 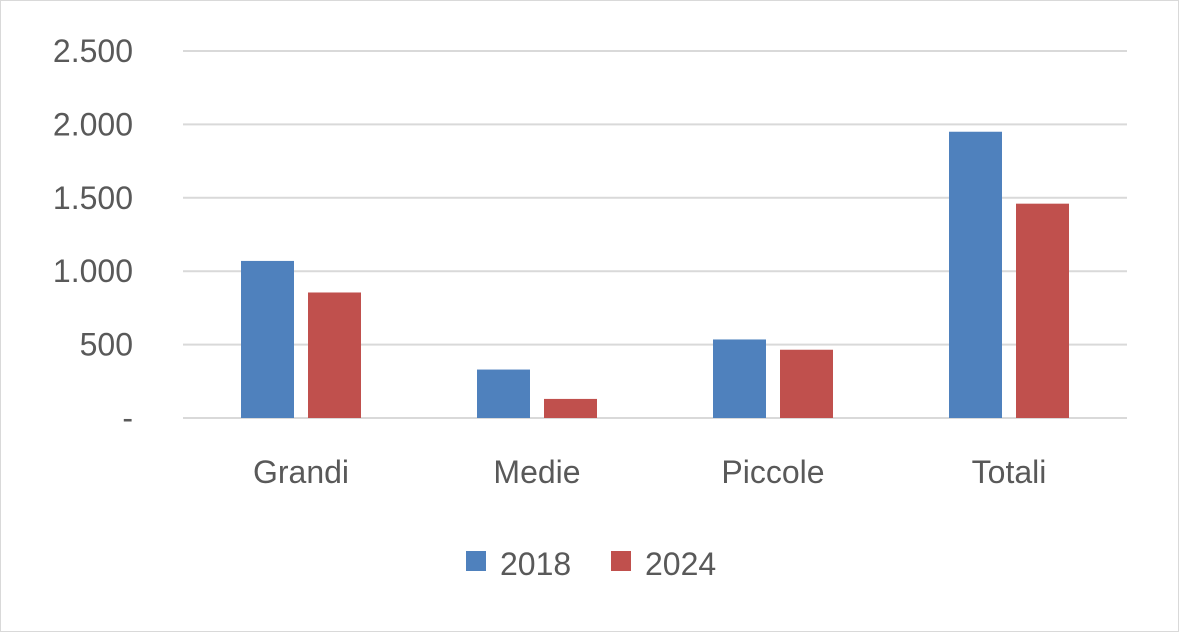 I want to click on legend-swatch-2024, so click(x=621, y=561).